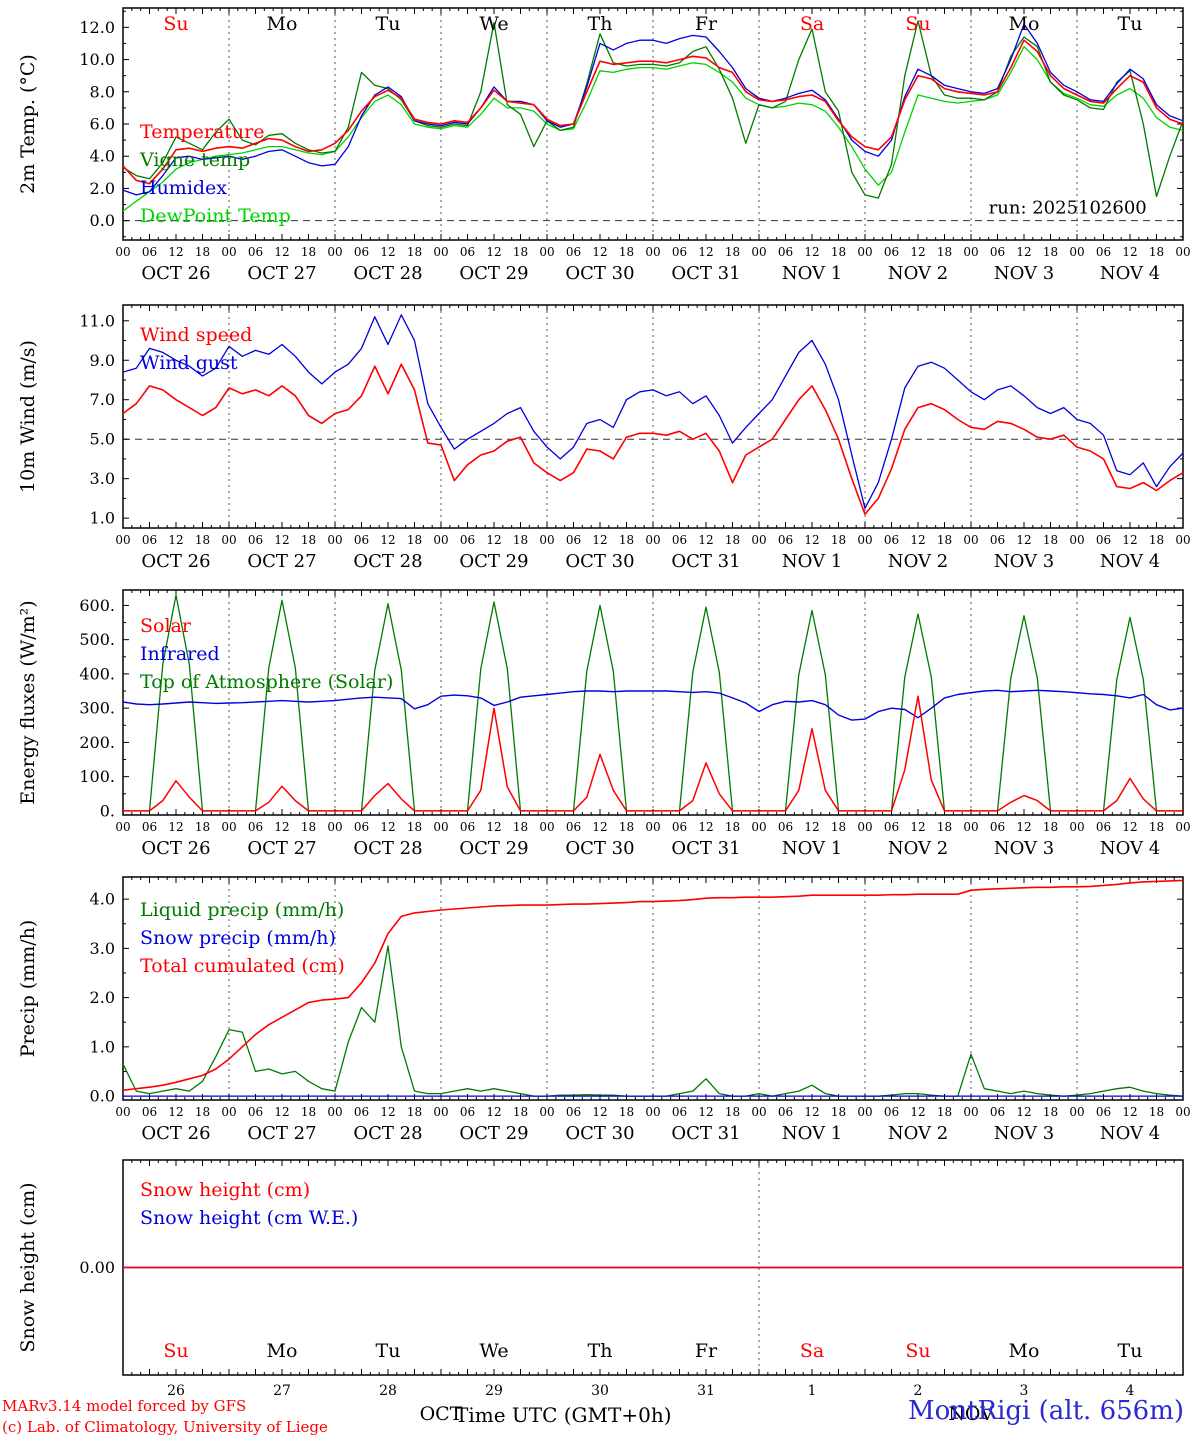 This screenshot has width=1194, height=1440. Describe the element at coordinates (242, 966) in the screenshot. I see `legend-total-cumulated-cm-: Total cumulated (cm)` at that location.